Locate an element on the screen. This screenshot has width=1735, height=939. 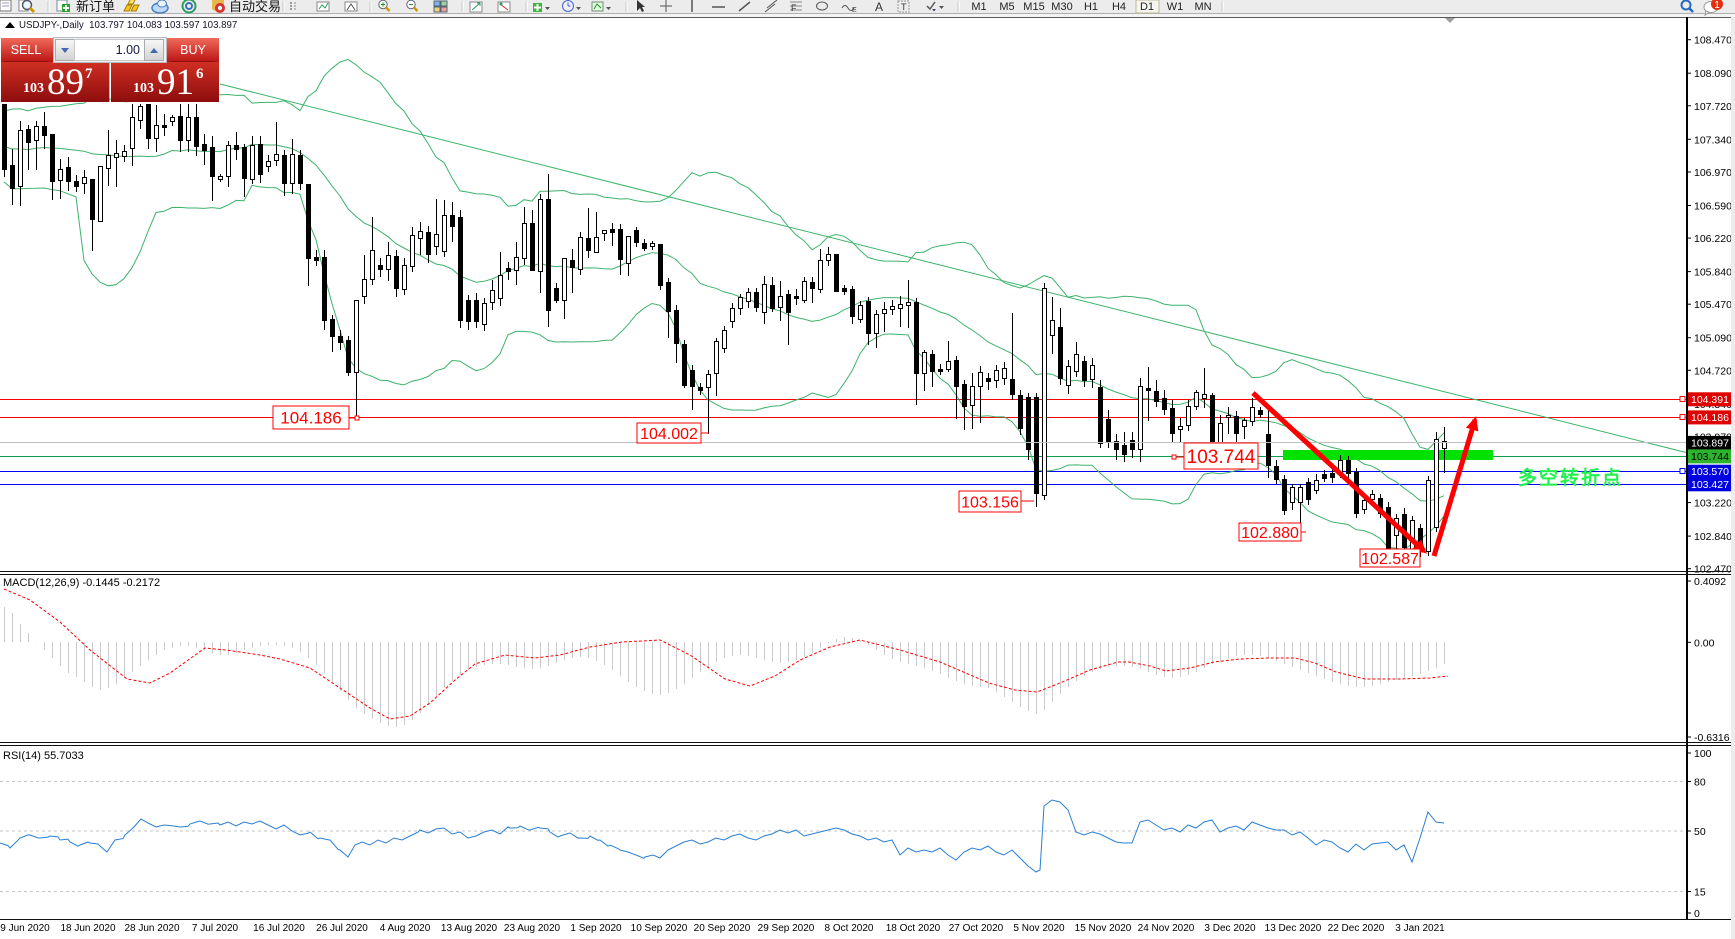
svg-text: RSI(14) 55.7033 is located at coordinates (43, 756).